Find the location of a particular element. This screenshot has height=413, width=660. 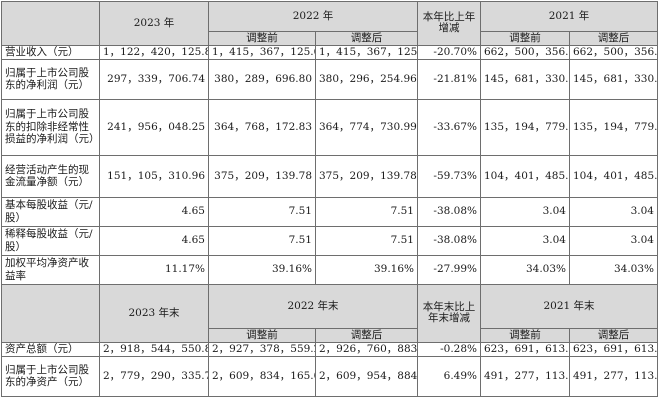

header-2021: 2021 年 is located at coordinates (569, 16).